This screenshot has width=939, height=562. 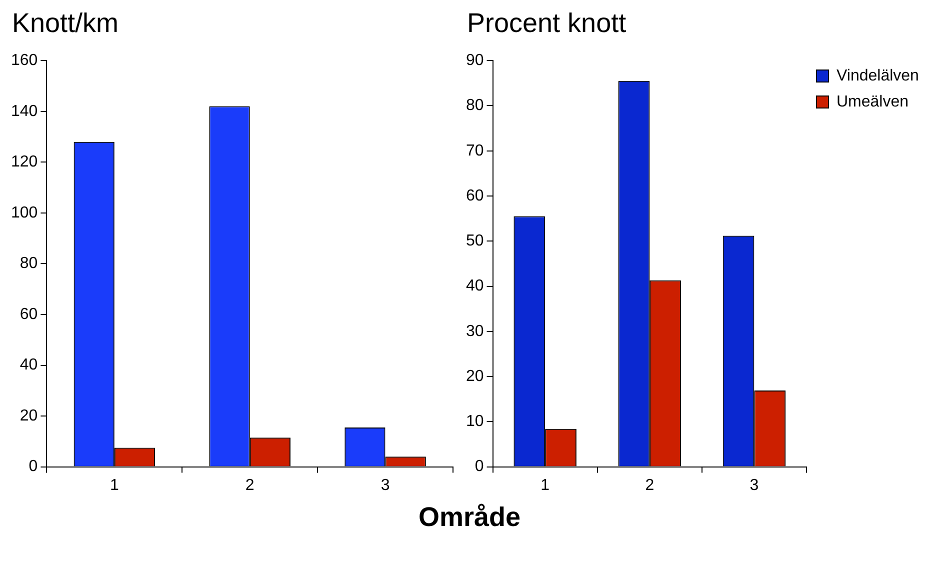 What do you see at coordinates (547, 24) in the screenshot?
I see `chart-title: Procent knott` at bounding box center [547, 24].